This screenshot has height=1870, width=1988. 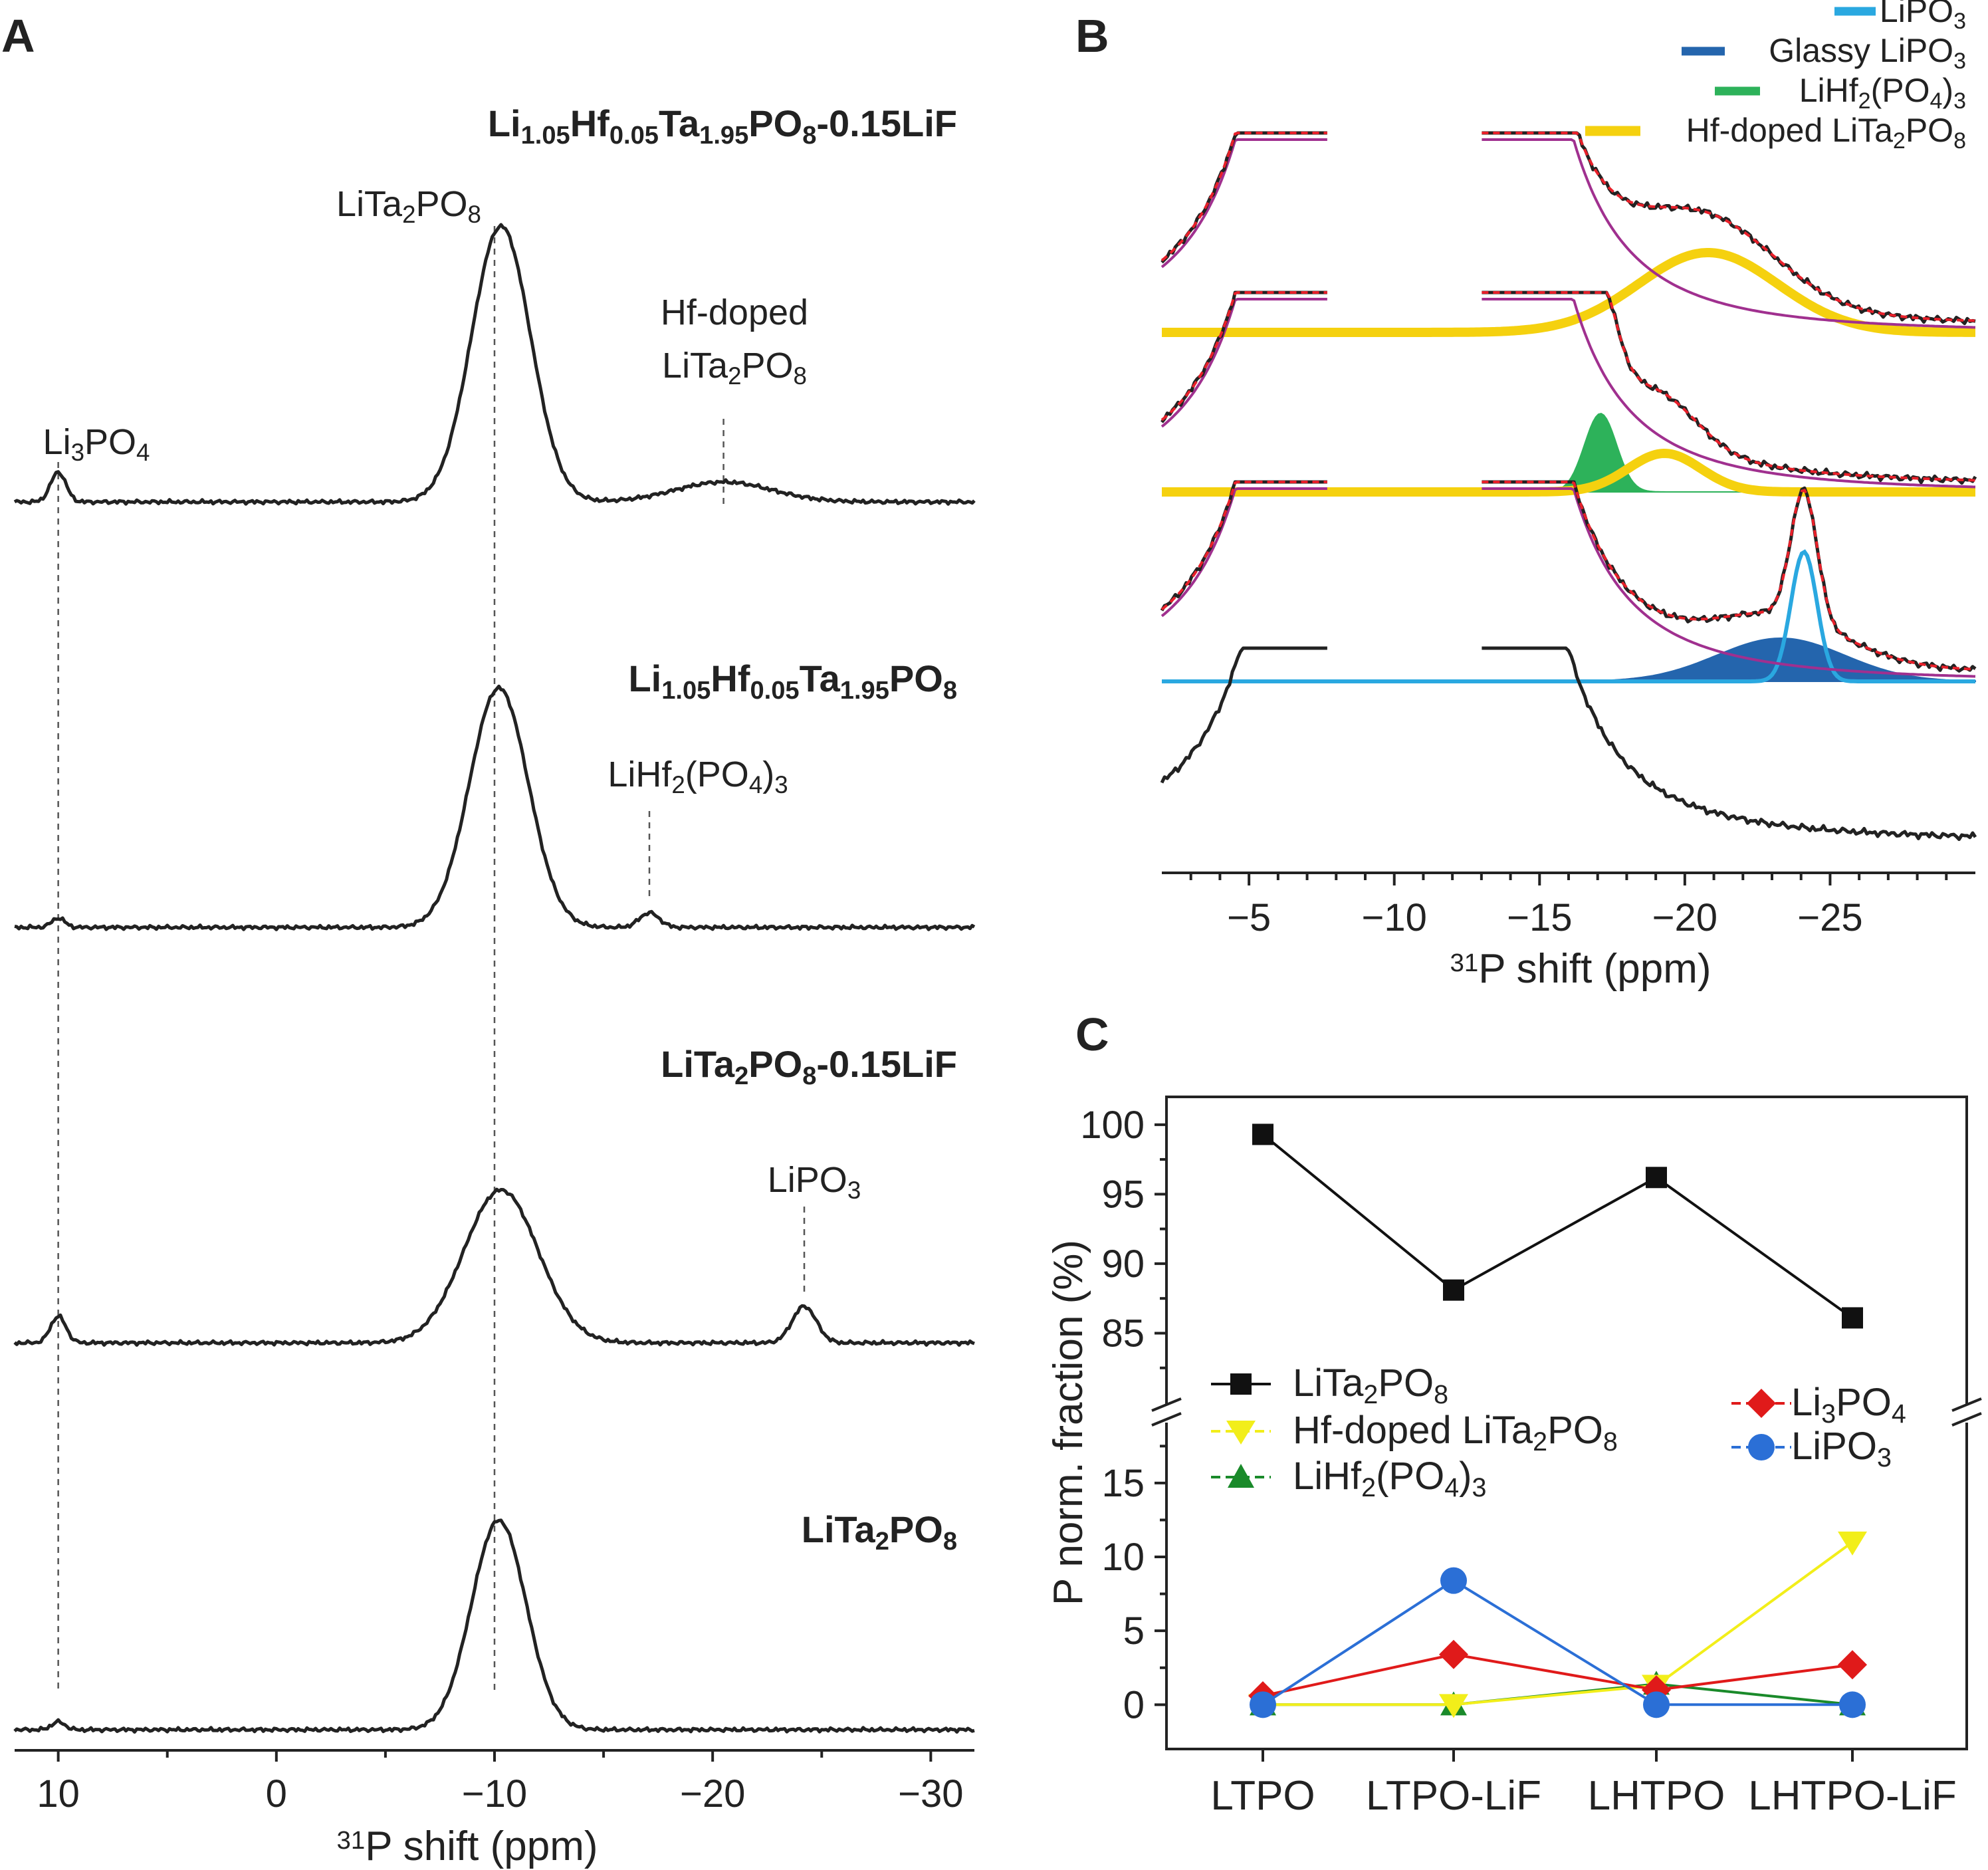 I want to click on c-x-tick-label: LTPO-LiF, so click(x=1453, y=1796).